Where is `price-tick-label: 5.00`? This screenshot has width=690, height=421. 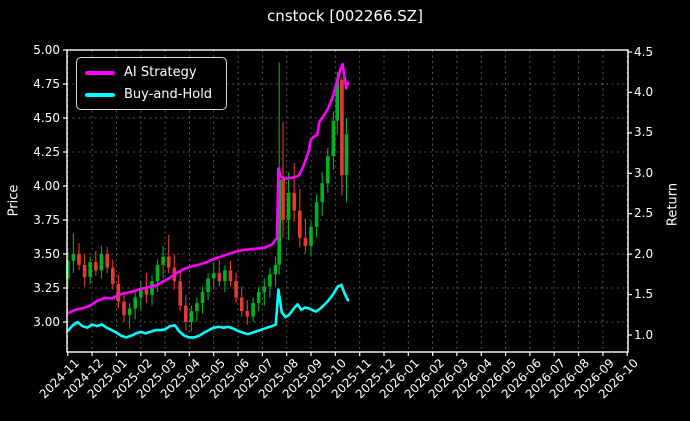 price-tick-label: 5.00 is located at coordinates (46, 49).